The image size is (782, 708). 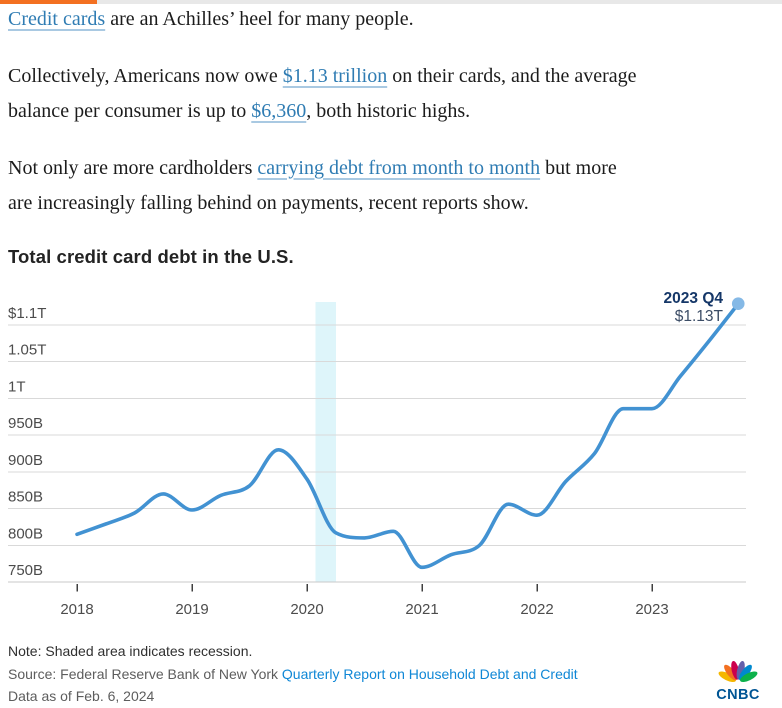 What do you see at coordinates (391, 2) in the screenshot?
I see `page-progress-track` at bounding box center [391, 2].